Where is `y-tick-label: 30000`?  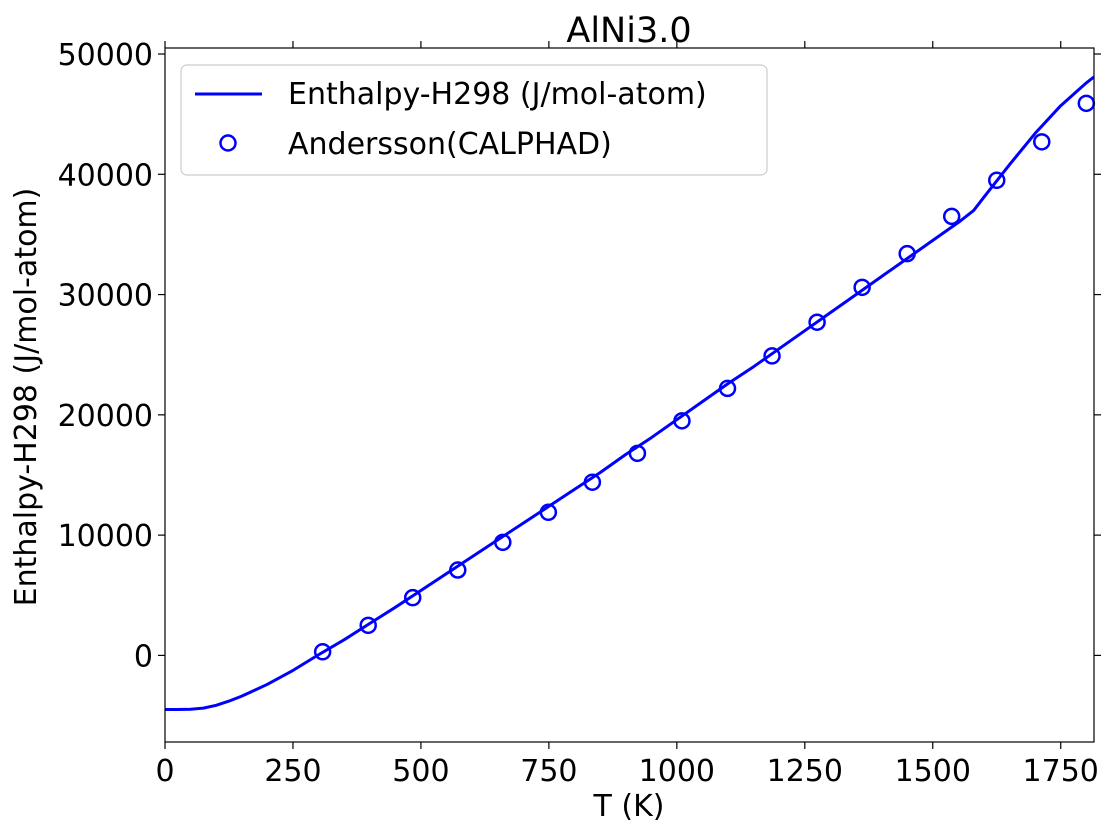 y-tick-label: 30000 is located at coordinates (105, 296).